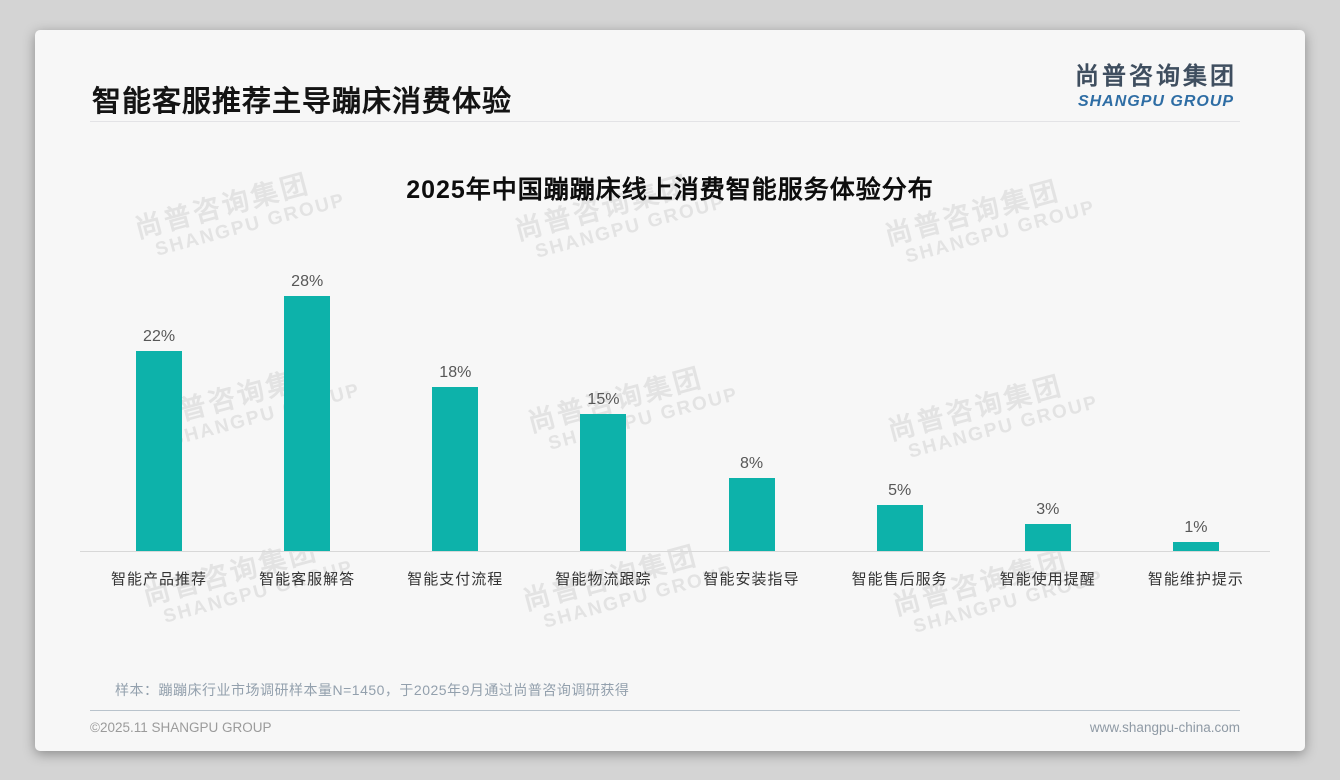 The width and height of the screenshot is (1340, 780). What do you see at coordinates (752, 463) in the screenshot?
I see `bar-value-label: 8%` at bounding box center [752, 463].